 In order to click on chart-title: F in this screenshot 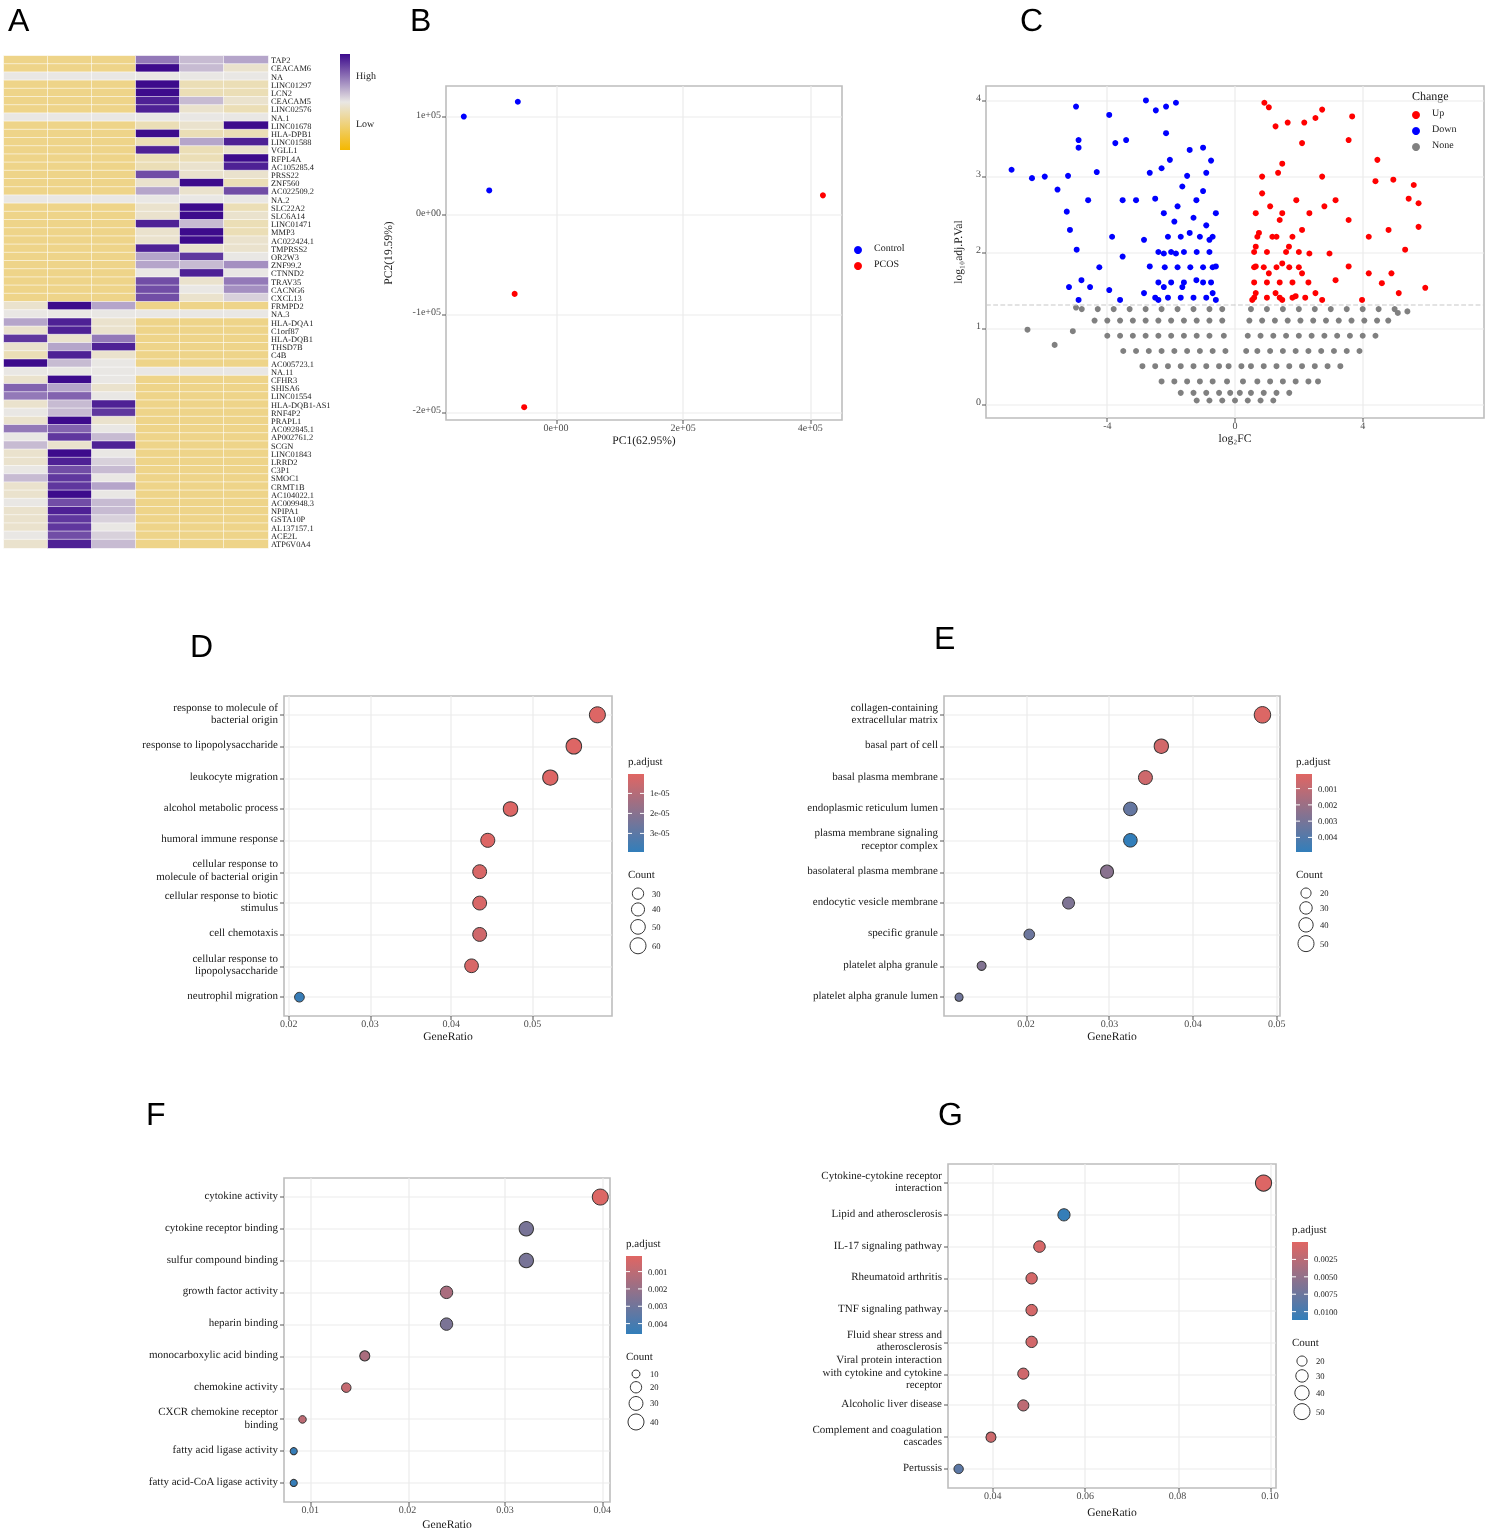, I will do `click(156, 1116)`.